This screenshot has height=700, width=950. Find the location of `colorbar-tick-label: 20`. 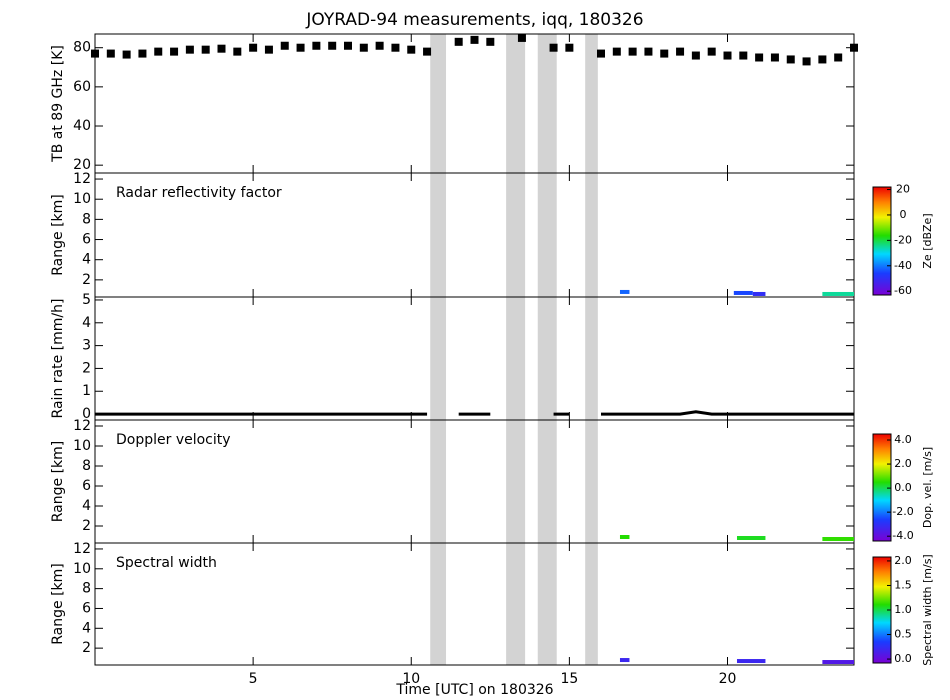

colorbar-tick-label: 20 is located at coordinates (903, 189).